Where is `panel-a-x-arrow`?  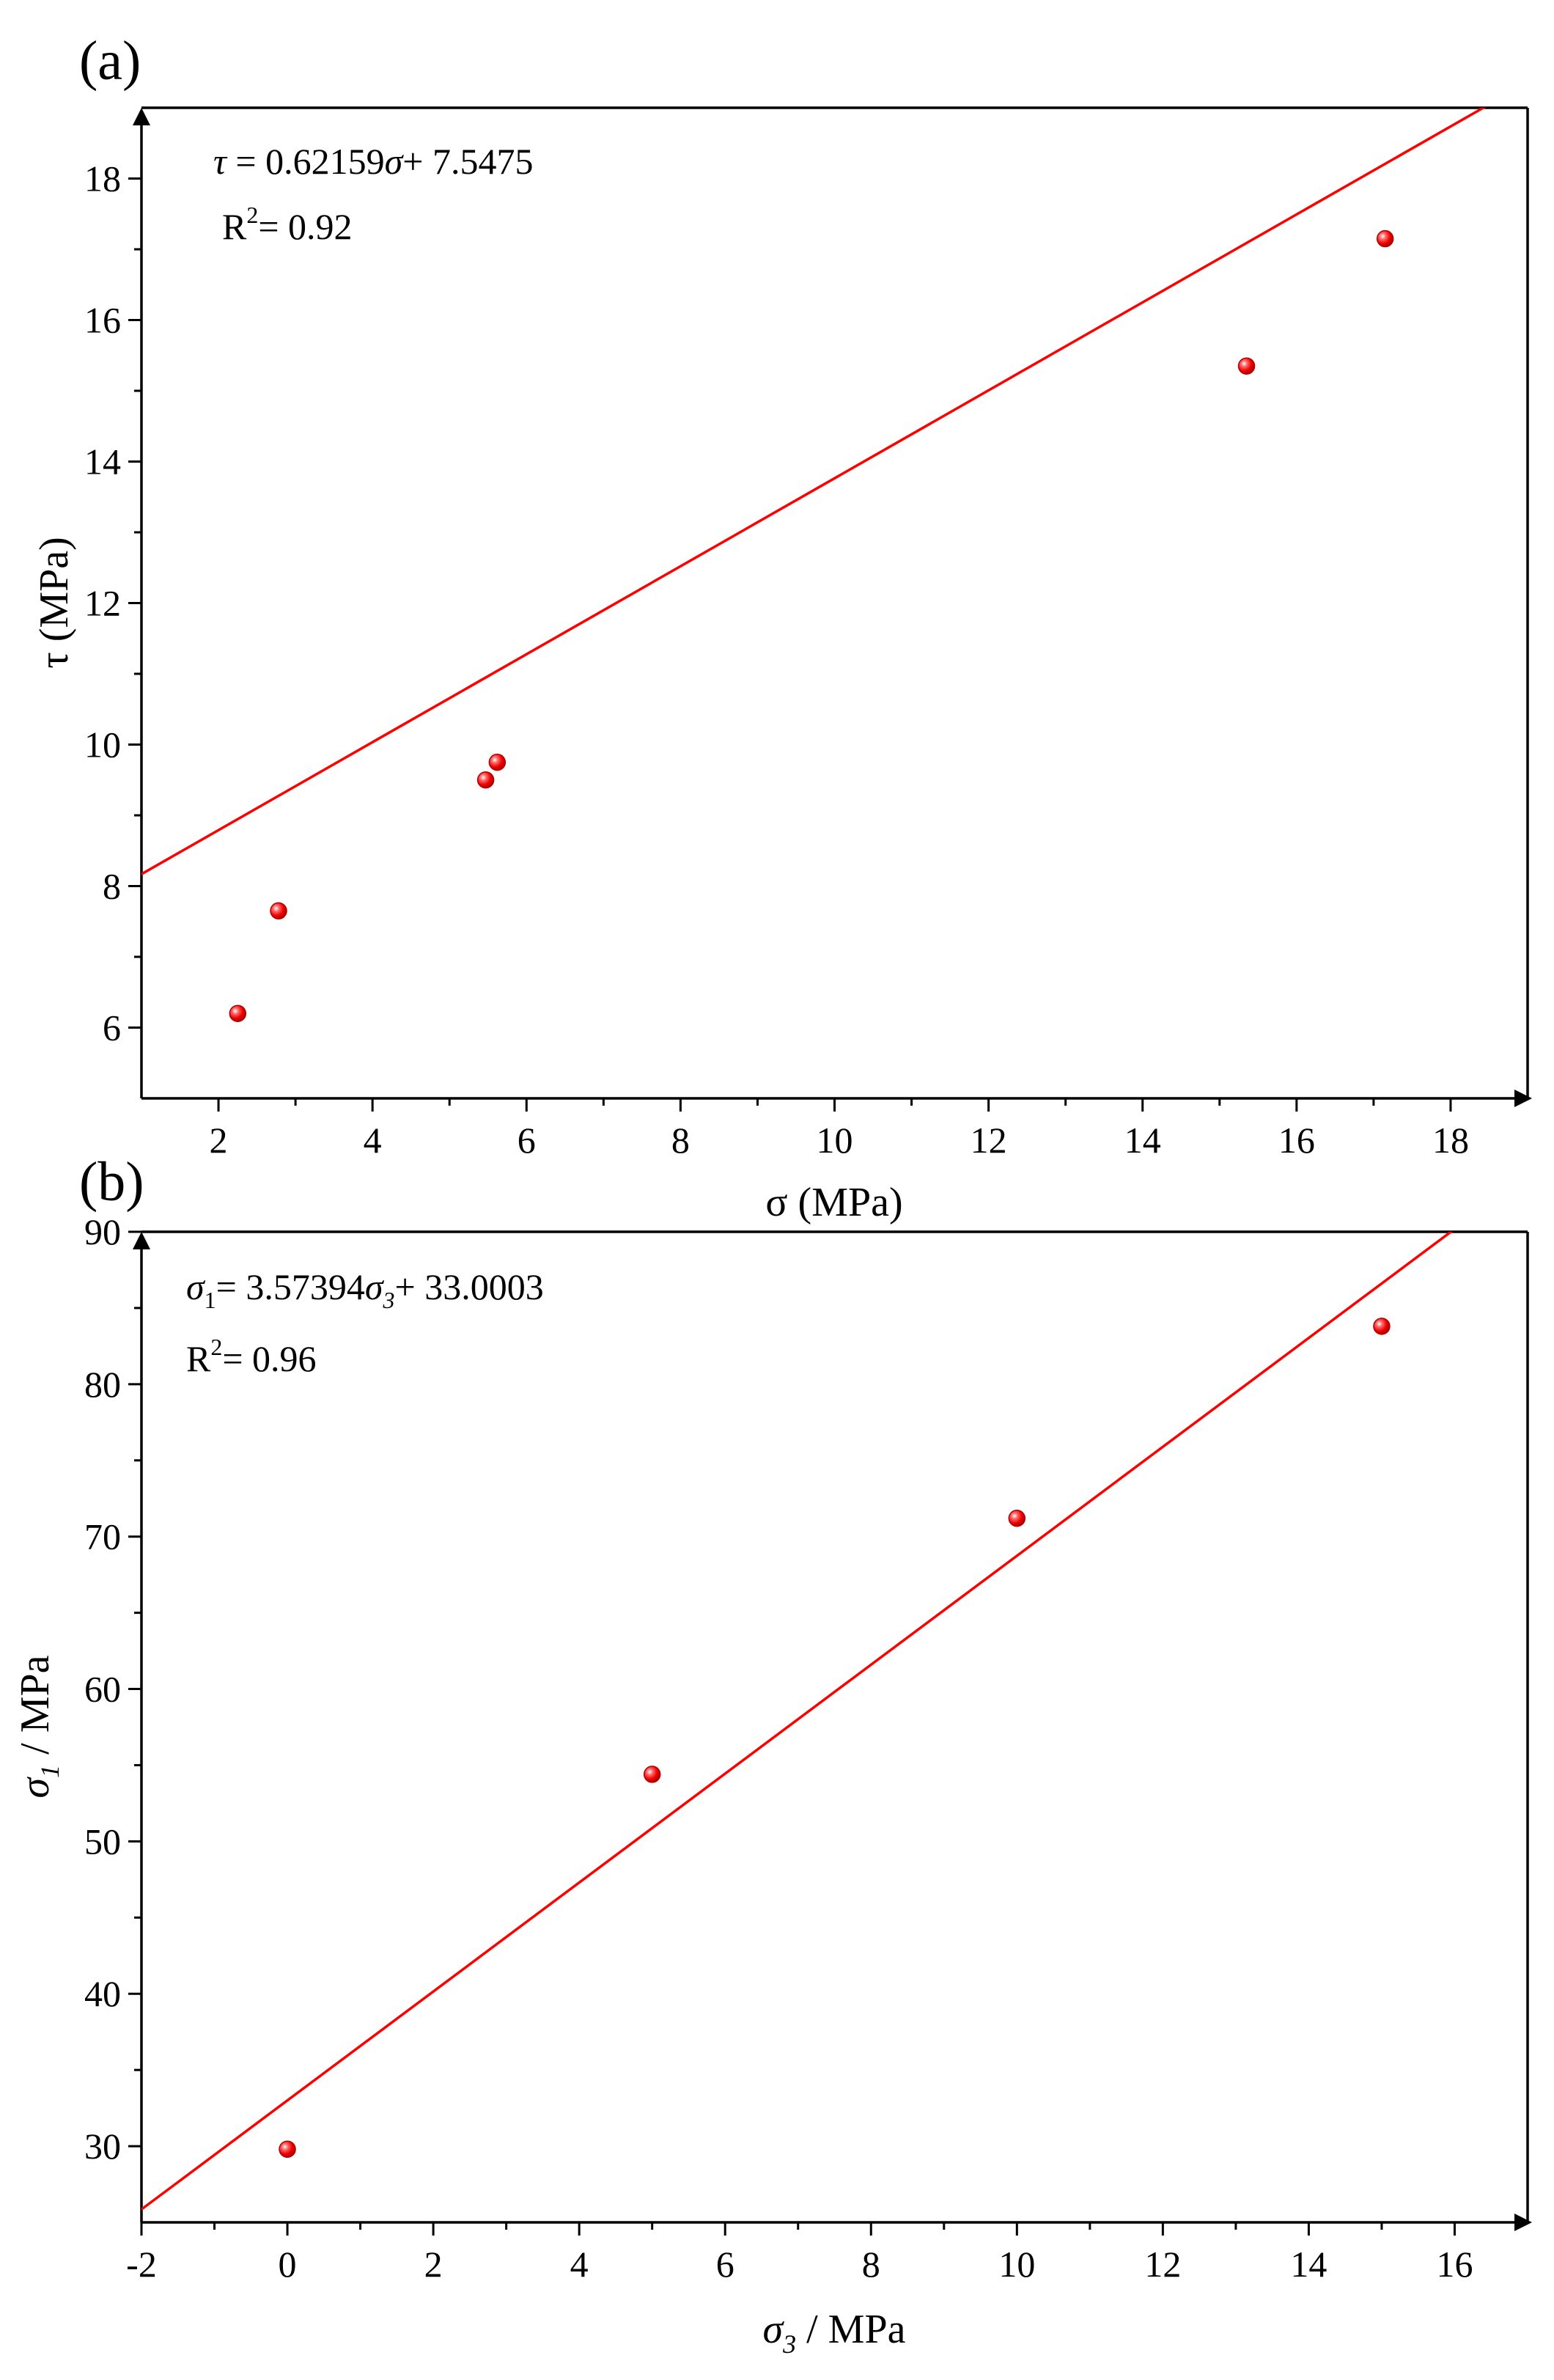 panel-a-x-arrow is located at coordinates (1523, 1098).